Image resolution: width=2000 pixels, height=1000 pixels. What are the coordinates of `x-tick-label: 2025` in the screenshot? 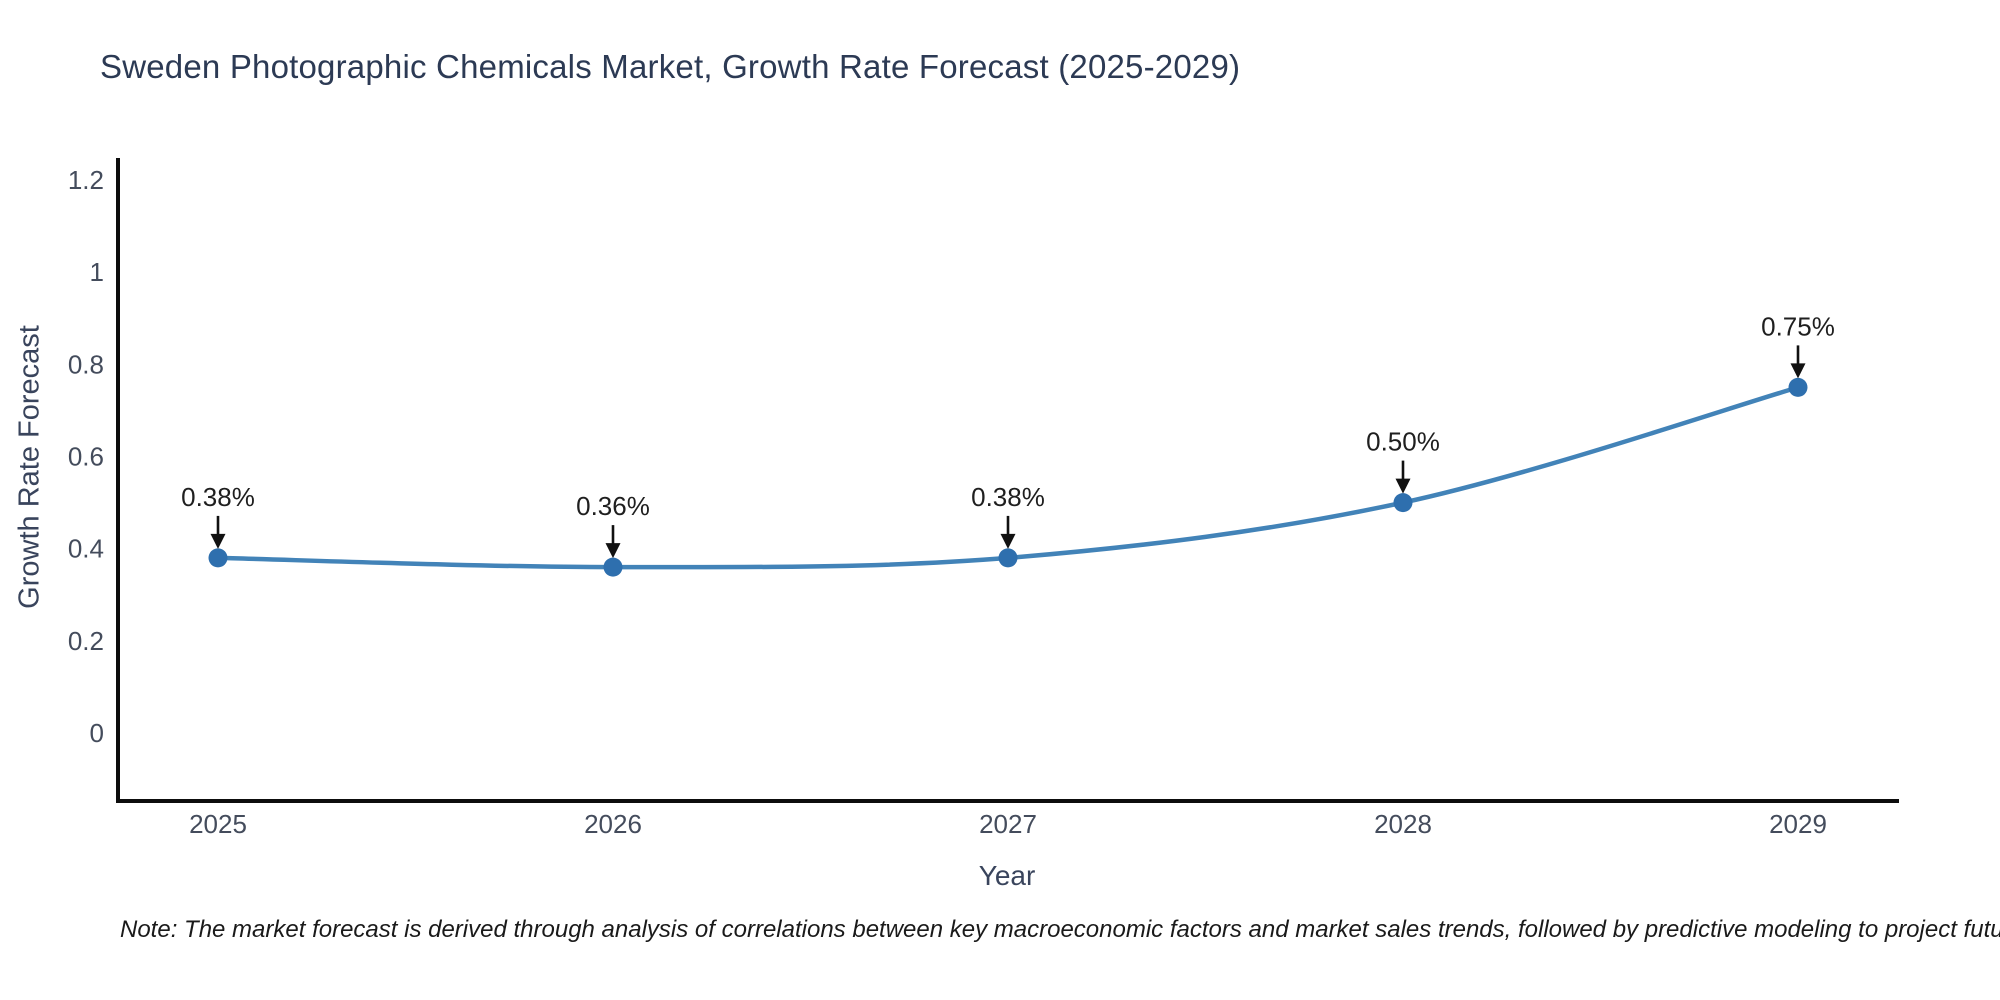 It's located at (218, 824).